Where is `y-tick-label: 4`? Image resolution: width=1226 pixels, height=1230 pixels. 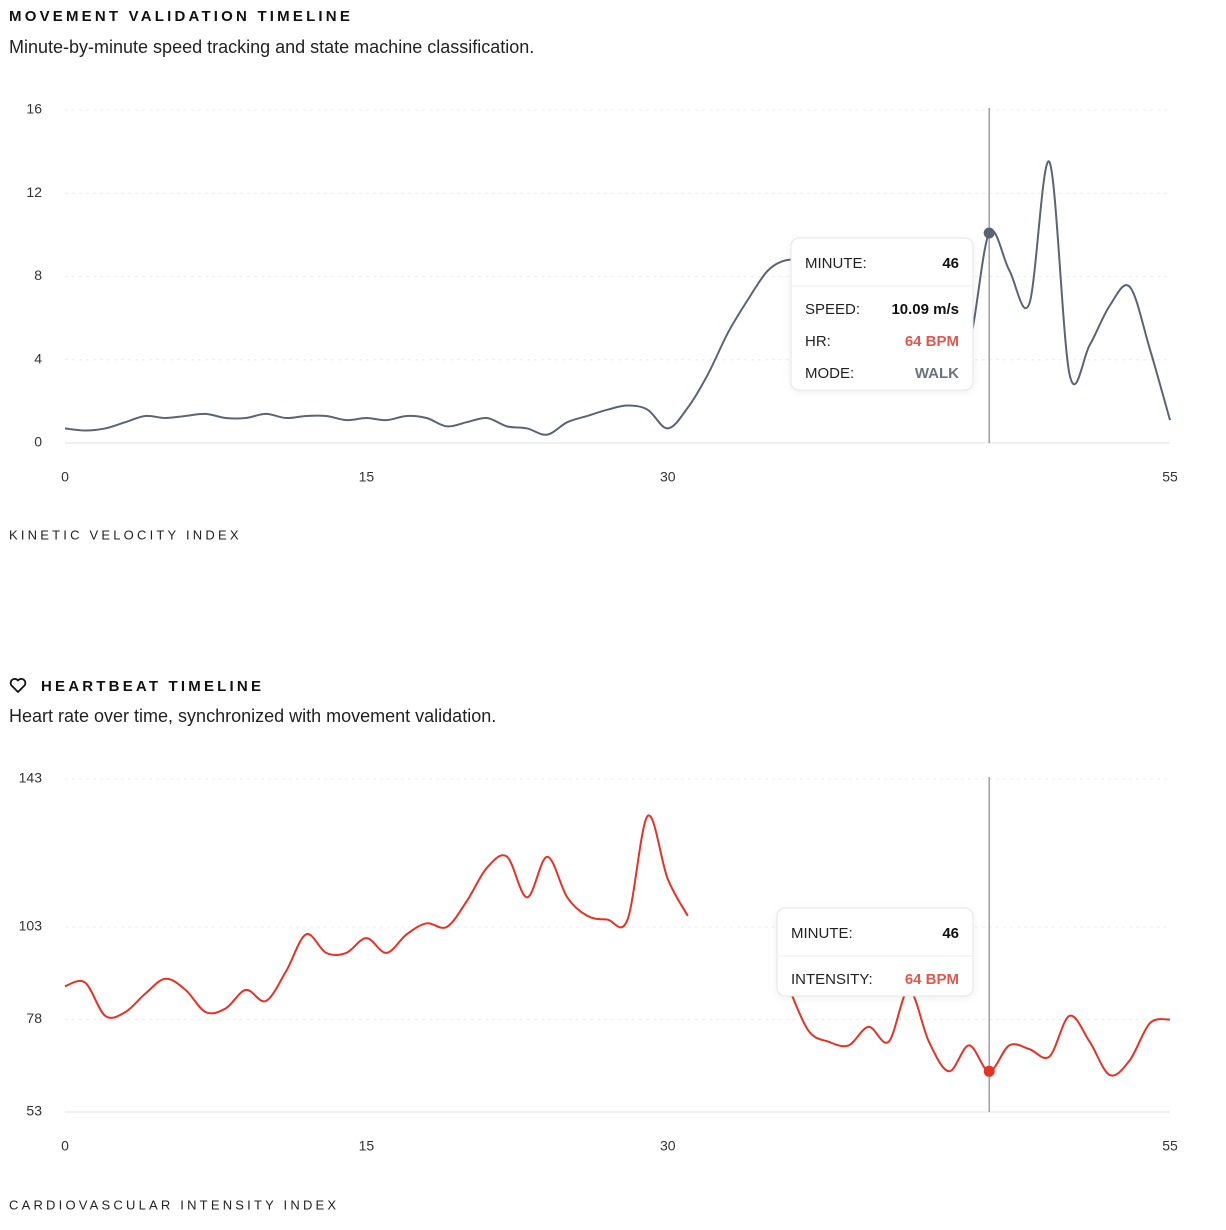
y-tick-label: 4 is located at coordinates (38, 358).